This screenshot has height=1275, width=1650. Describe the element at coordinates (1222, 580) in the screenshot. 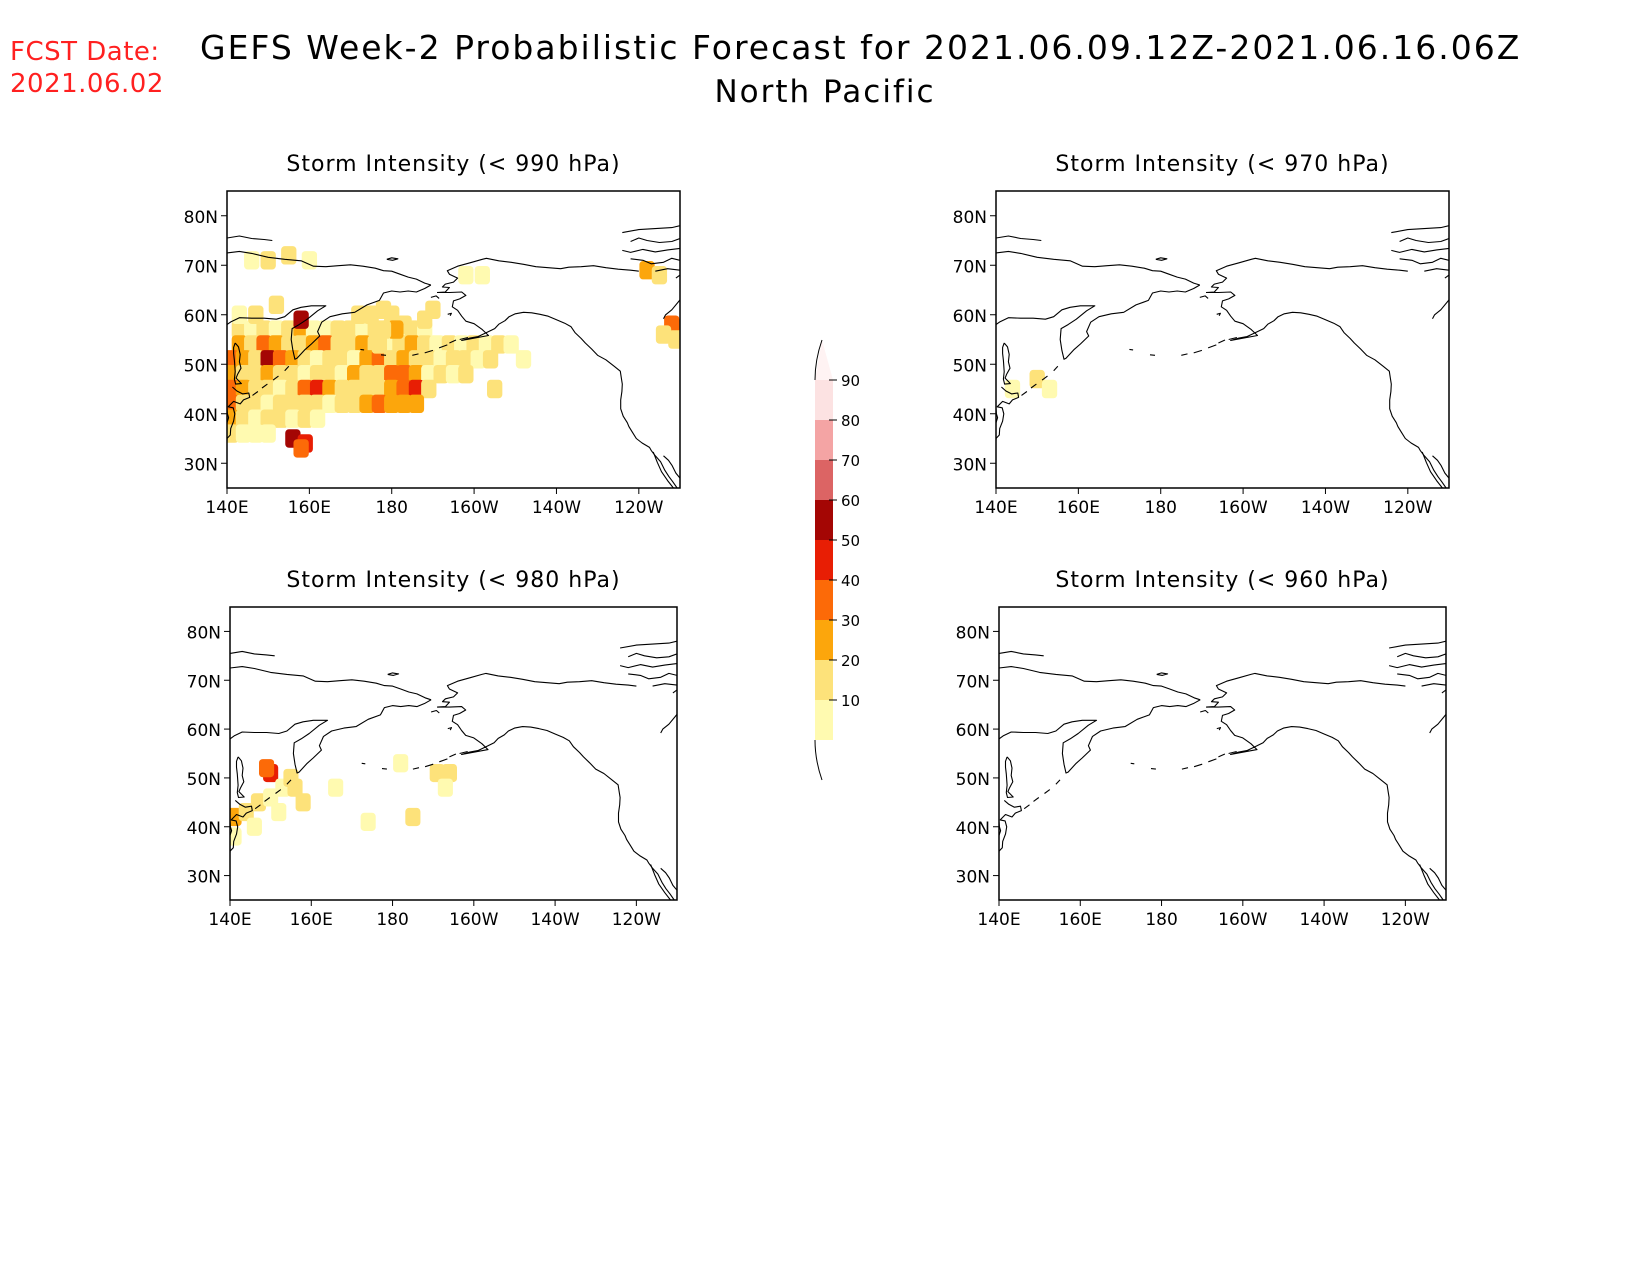

I see `panel-title: Storm Intensity (< 960 hPa)` at that location.